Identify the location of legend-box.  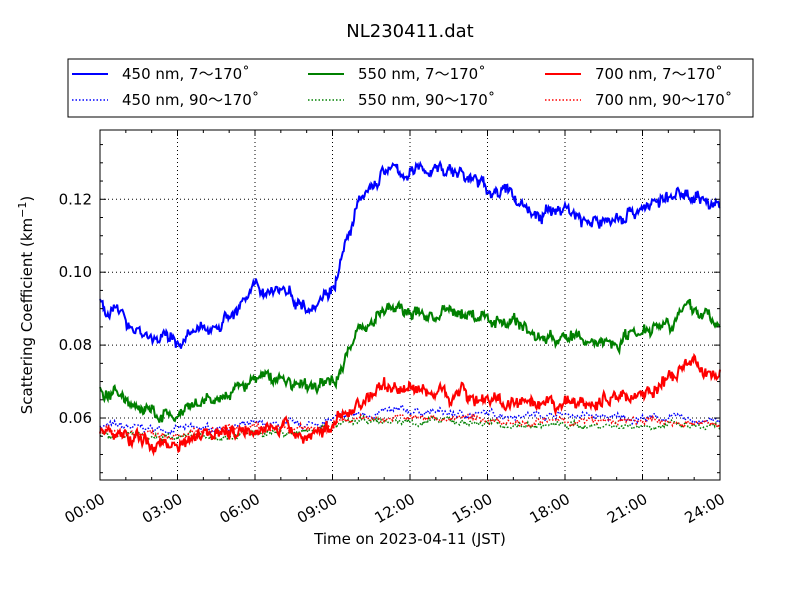
(410, 88).